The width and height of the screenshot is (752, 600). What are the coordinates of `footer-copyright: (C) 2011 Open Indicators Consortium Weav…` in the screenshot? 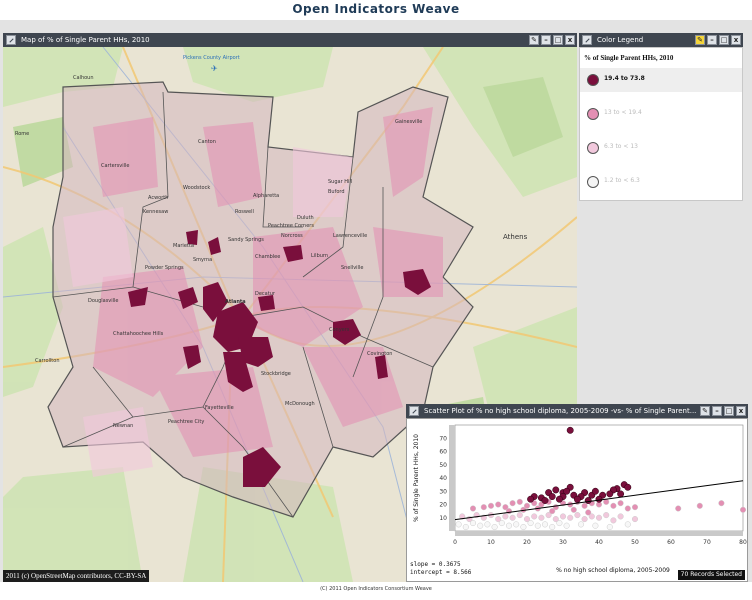 It's located at (376, 589).